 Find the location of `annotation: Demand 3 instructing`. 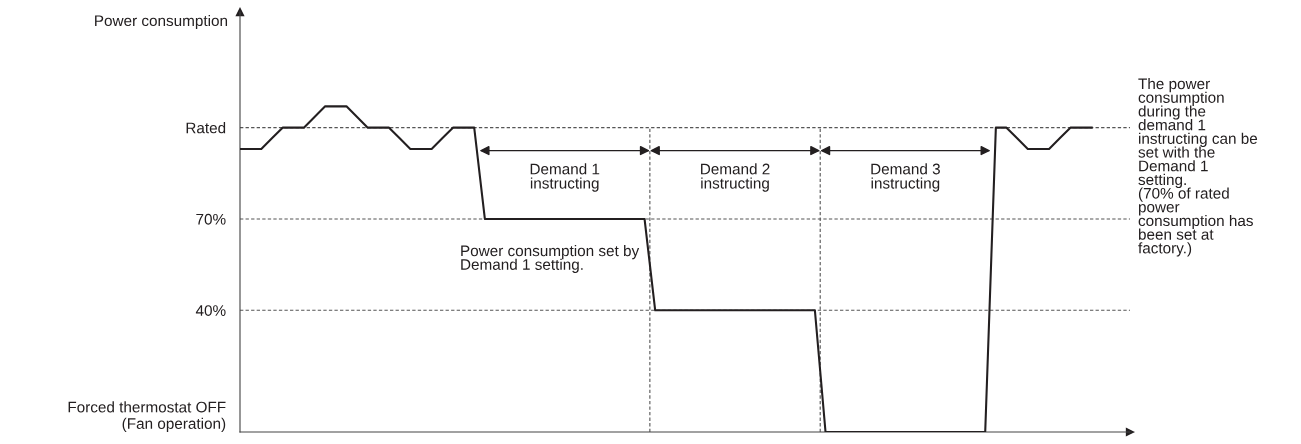

annotation: Demand 3 instructing is located at coordinates (905, 177).